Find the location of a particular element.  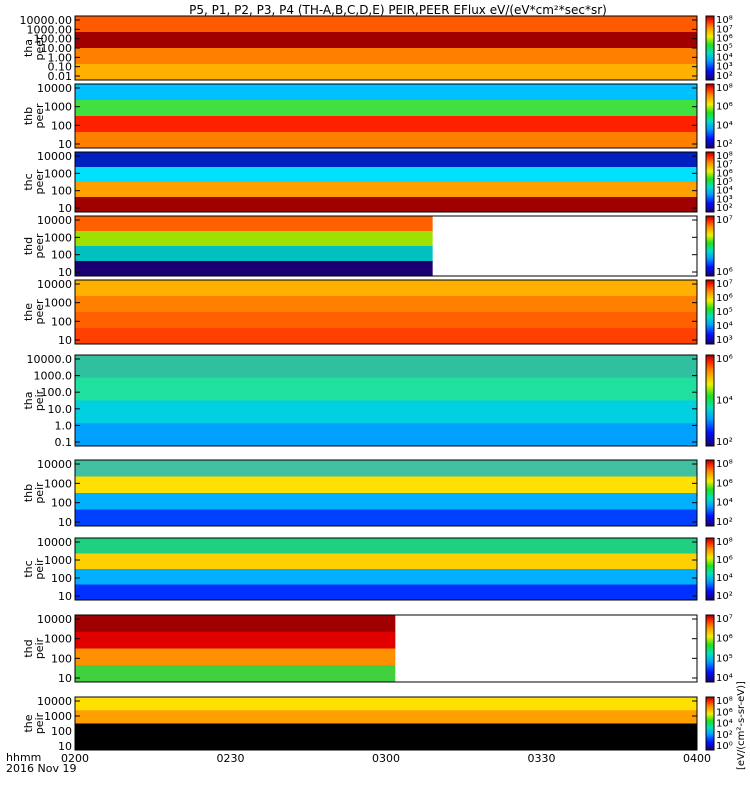

y-tick-label: 10000.0 is located at coordinates (50, 359).